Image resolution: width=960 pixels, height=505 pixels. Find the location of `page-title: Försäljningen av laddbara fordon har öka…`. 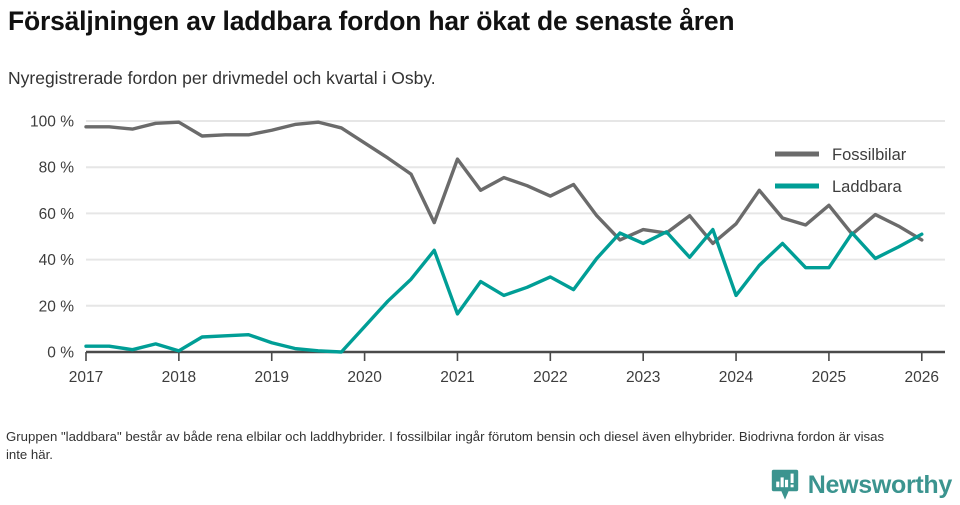

page-title: Försäljningen av laddbara fordon har öka… is located at coordinates (371, 21).